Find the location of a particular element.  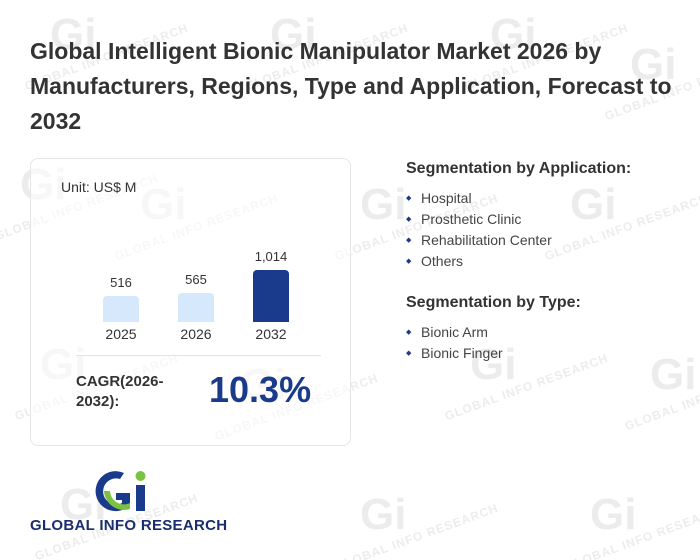

x-tick-label: 2025 is located at coordinates (121, 334).